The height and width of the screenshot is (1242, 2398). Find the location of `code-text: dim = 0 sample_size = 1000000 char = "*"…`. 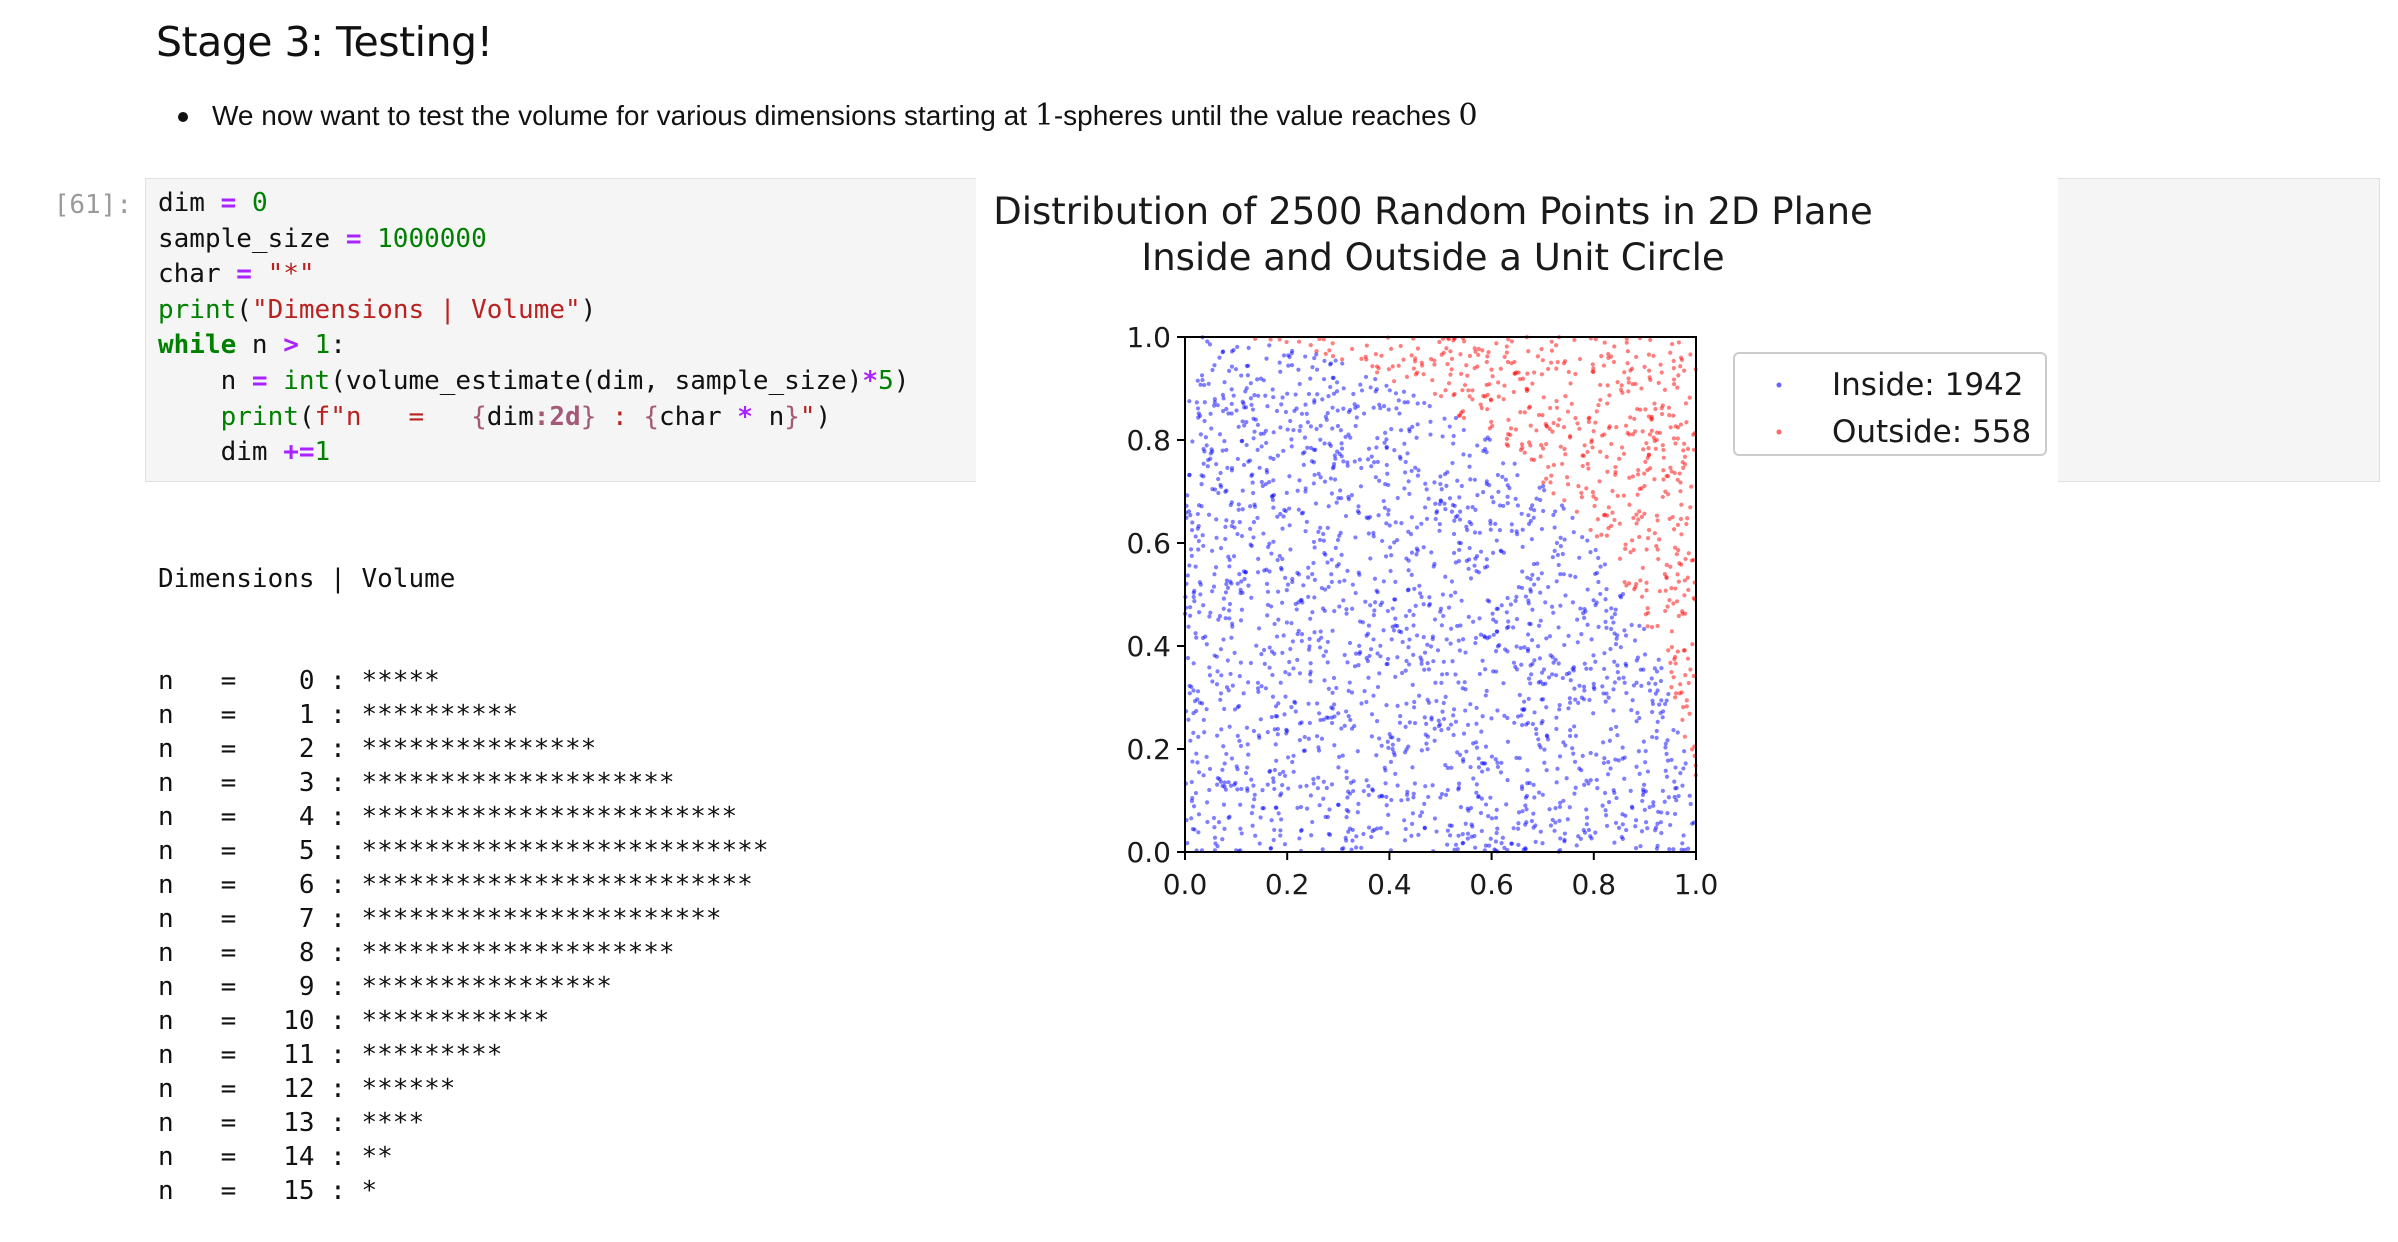

code-text: dim = 0 sample_size = 1000000 char = "*"… is located at coordinates (534, 328).